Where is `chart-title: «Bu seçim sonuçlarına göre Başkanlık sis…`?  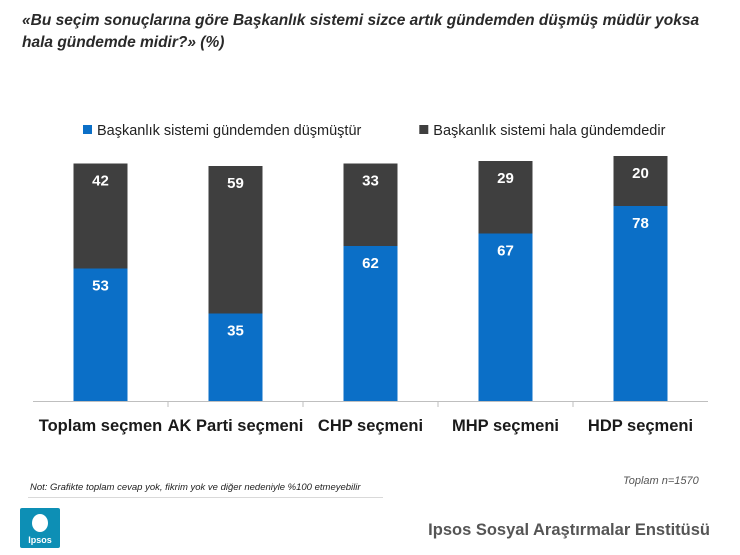 chart-title: «Bu seçim sonuçlarına göre Başkanlık sis… is located at coordinates (367, 32).